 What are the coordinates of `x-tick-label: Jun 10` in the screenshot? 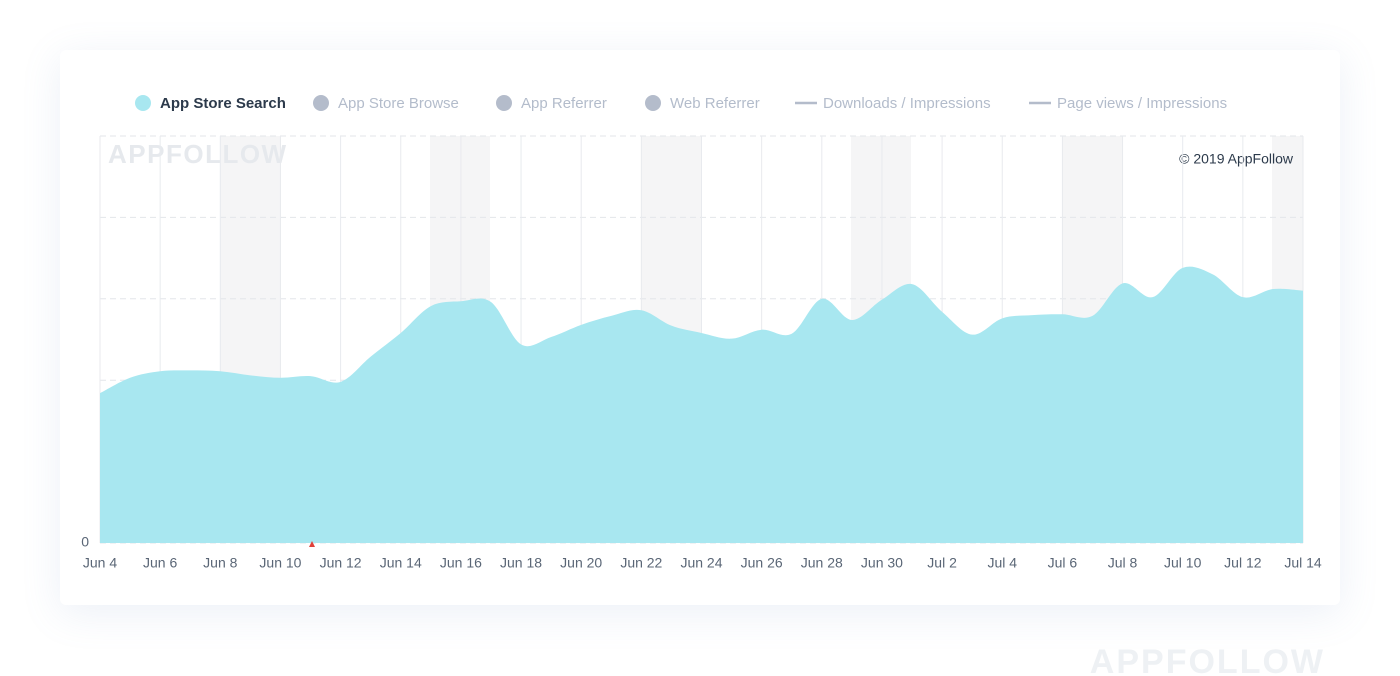 It's located at (280, 563).